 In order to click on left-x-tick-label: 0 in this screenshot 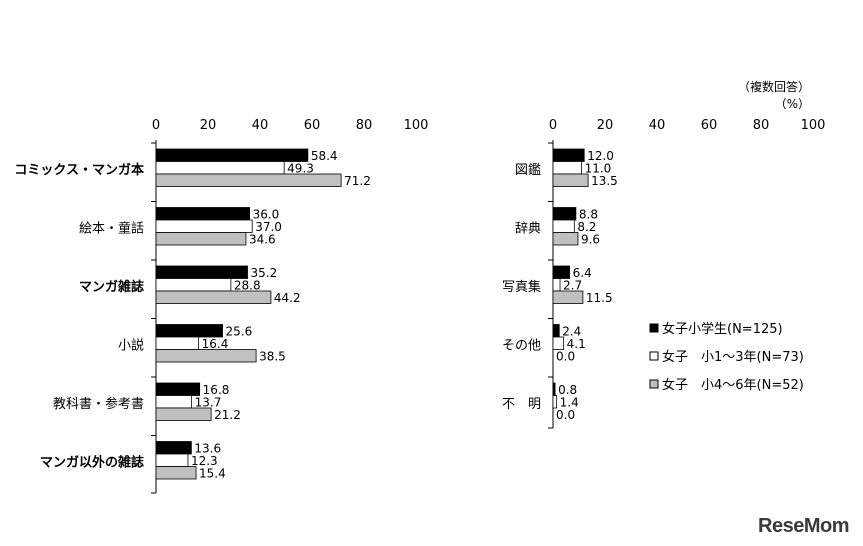, I will do `click(156, 125)`.